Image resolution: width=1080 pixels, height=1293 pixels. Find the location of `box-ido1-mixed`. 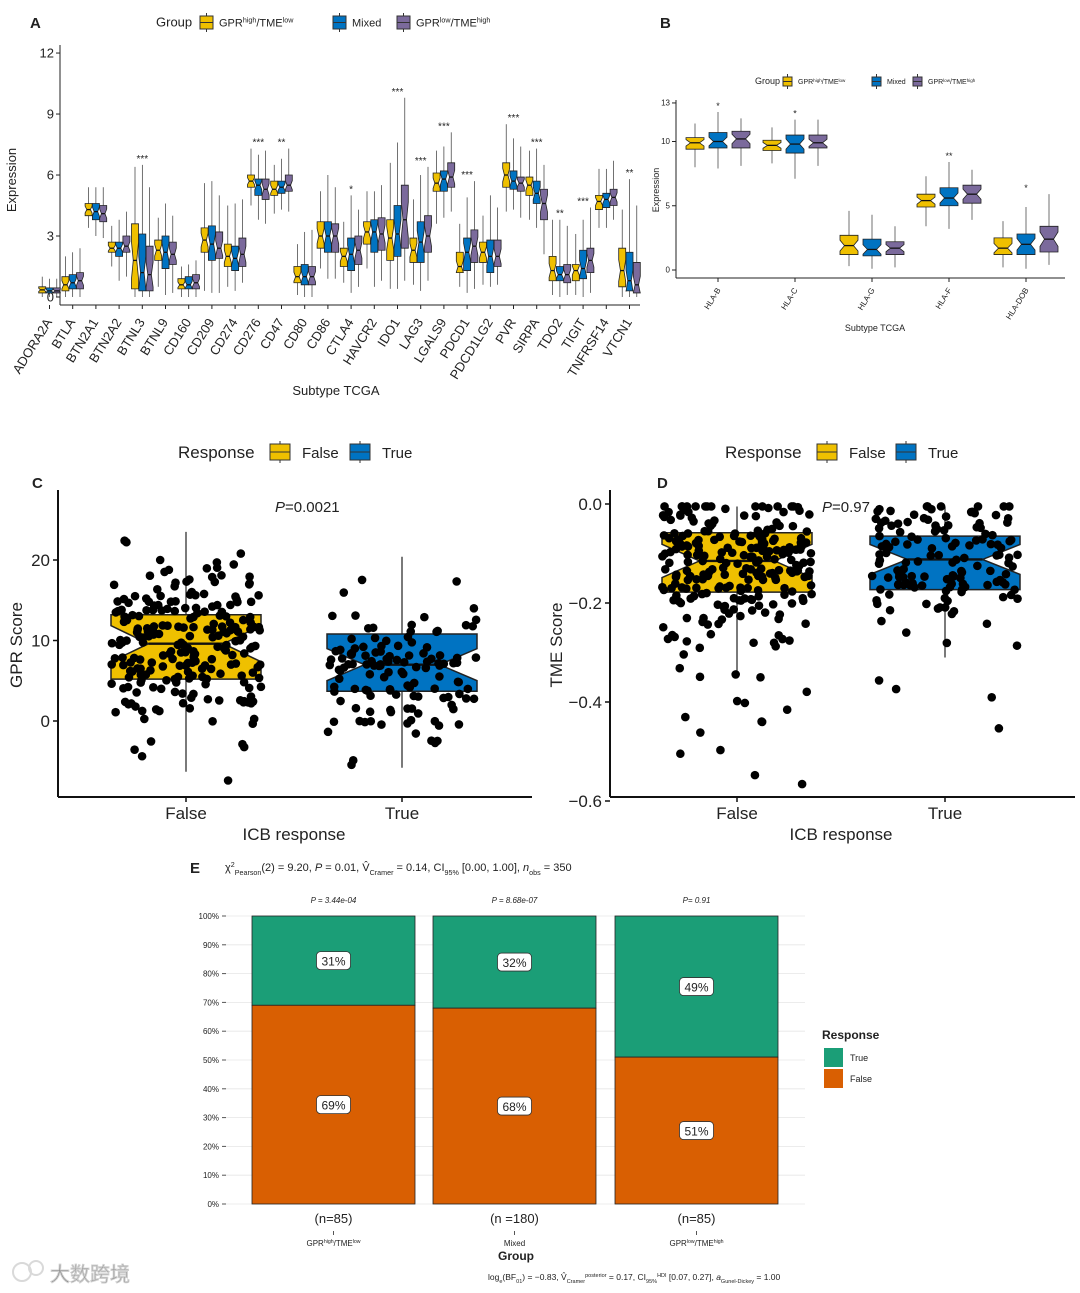

box-ido1-mixed is located at coordinates (397, 231).